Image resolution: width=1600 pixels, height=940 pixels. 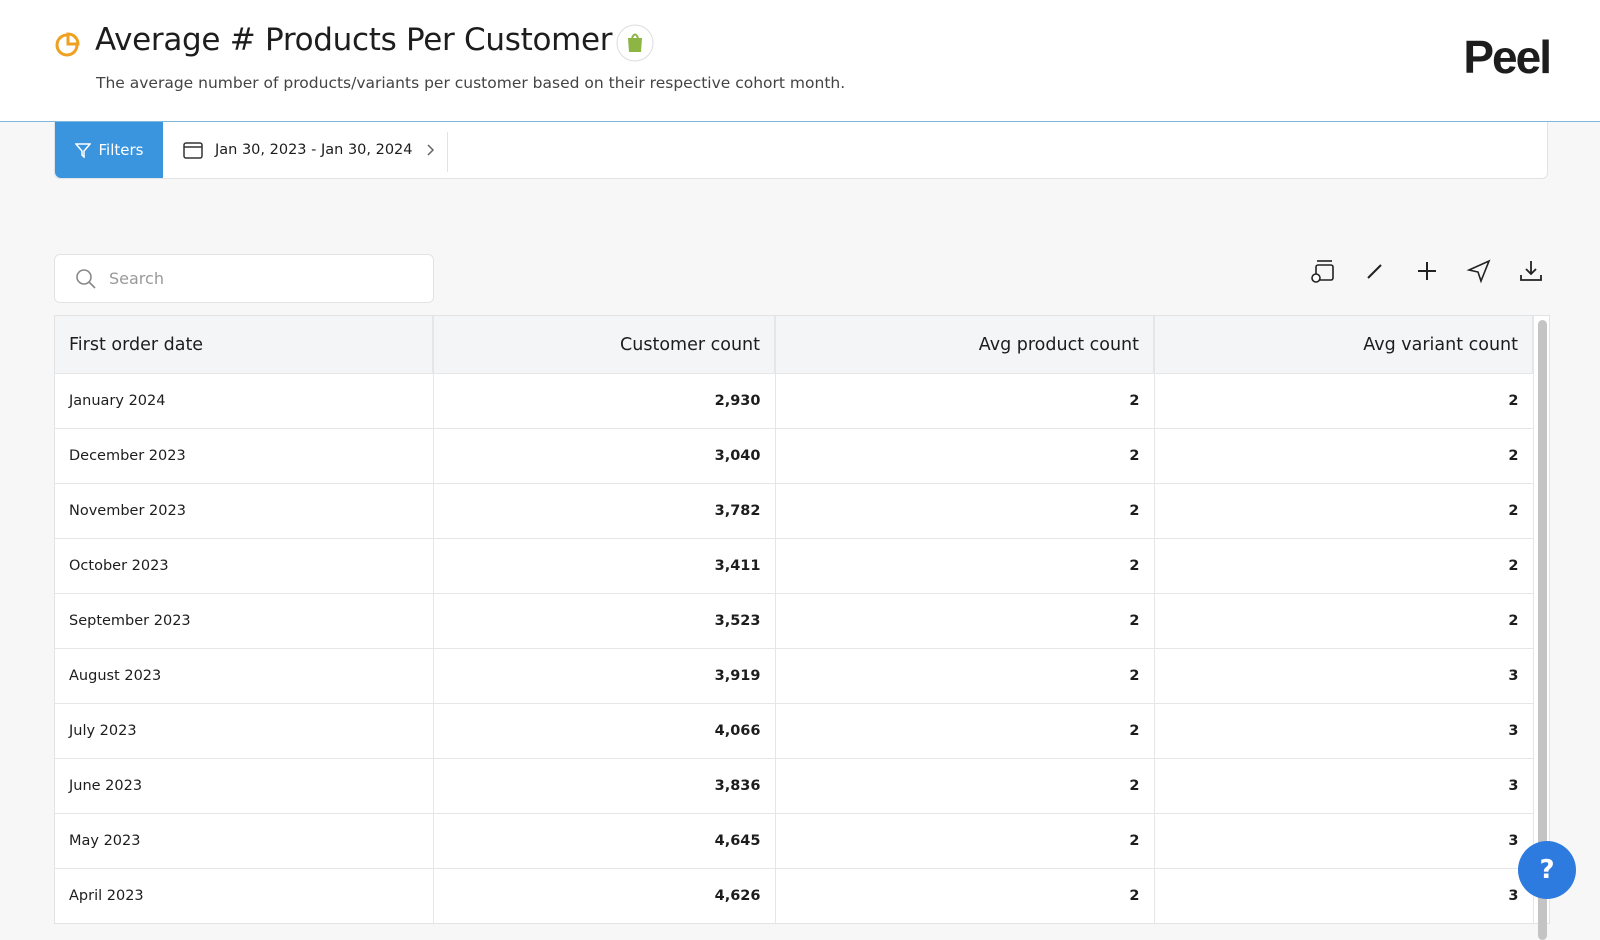 I want to click on table-cell: January 2024, so click(x=244, y=401).